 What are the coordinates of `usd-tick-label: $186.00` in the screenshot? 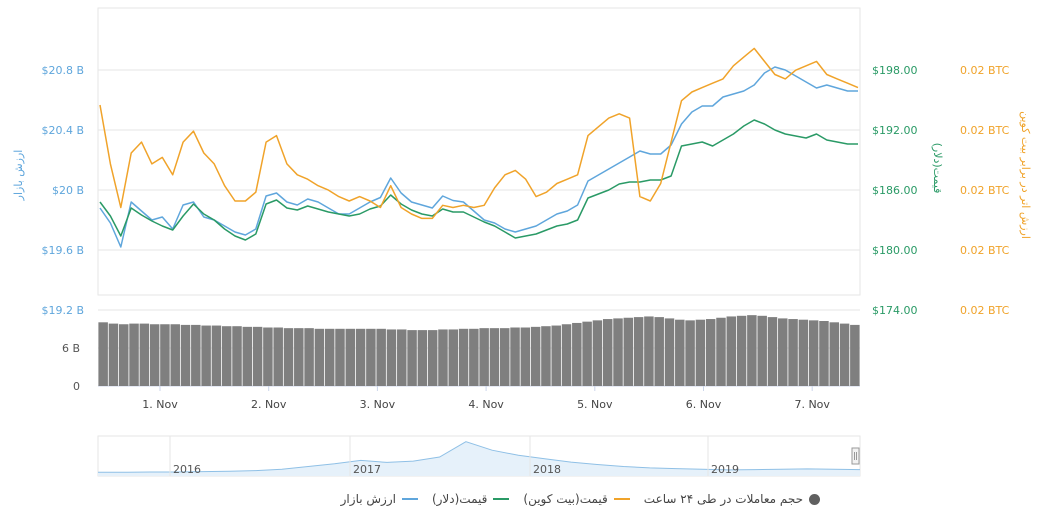 It's located at (895, 190).